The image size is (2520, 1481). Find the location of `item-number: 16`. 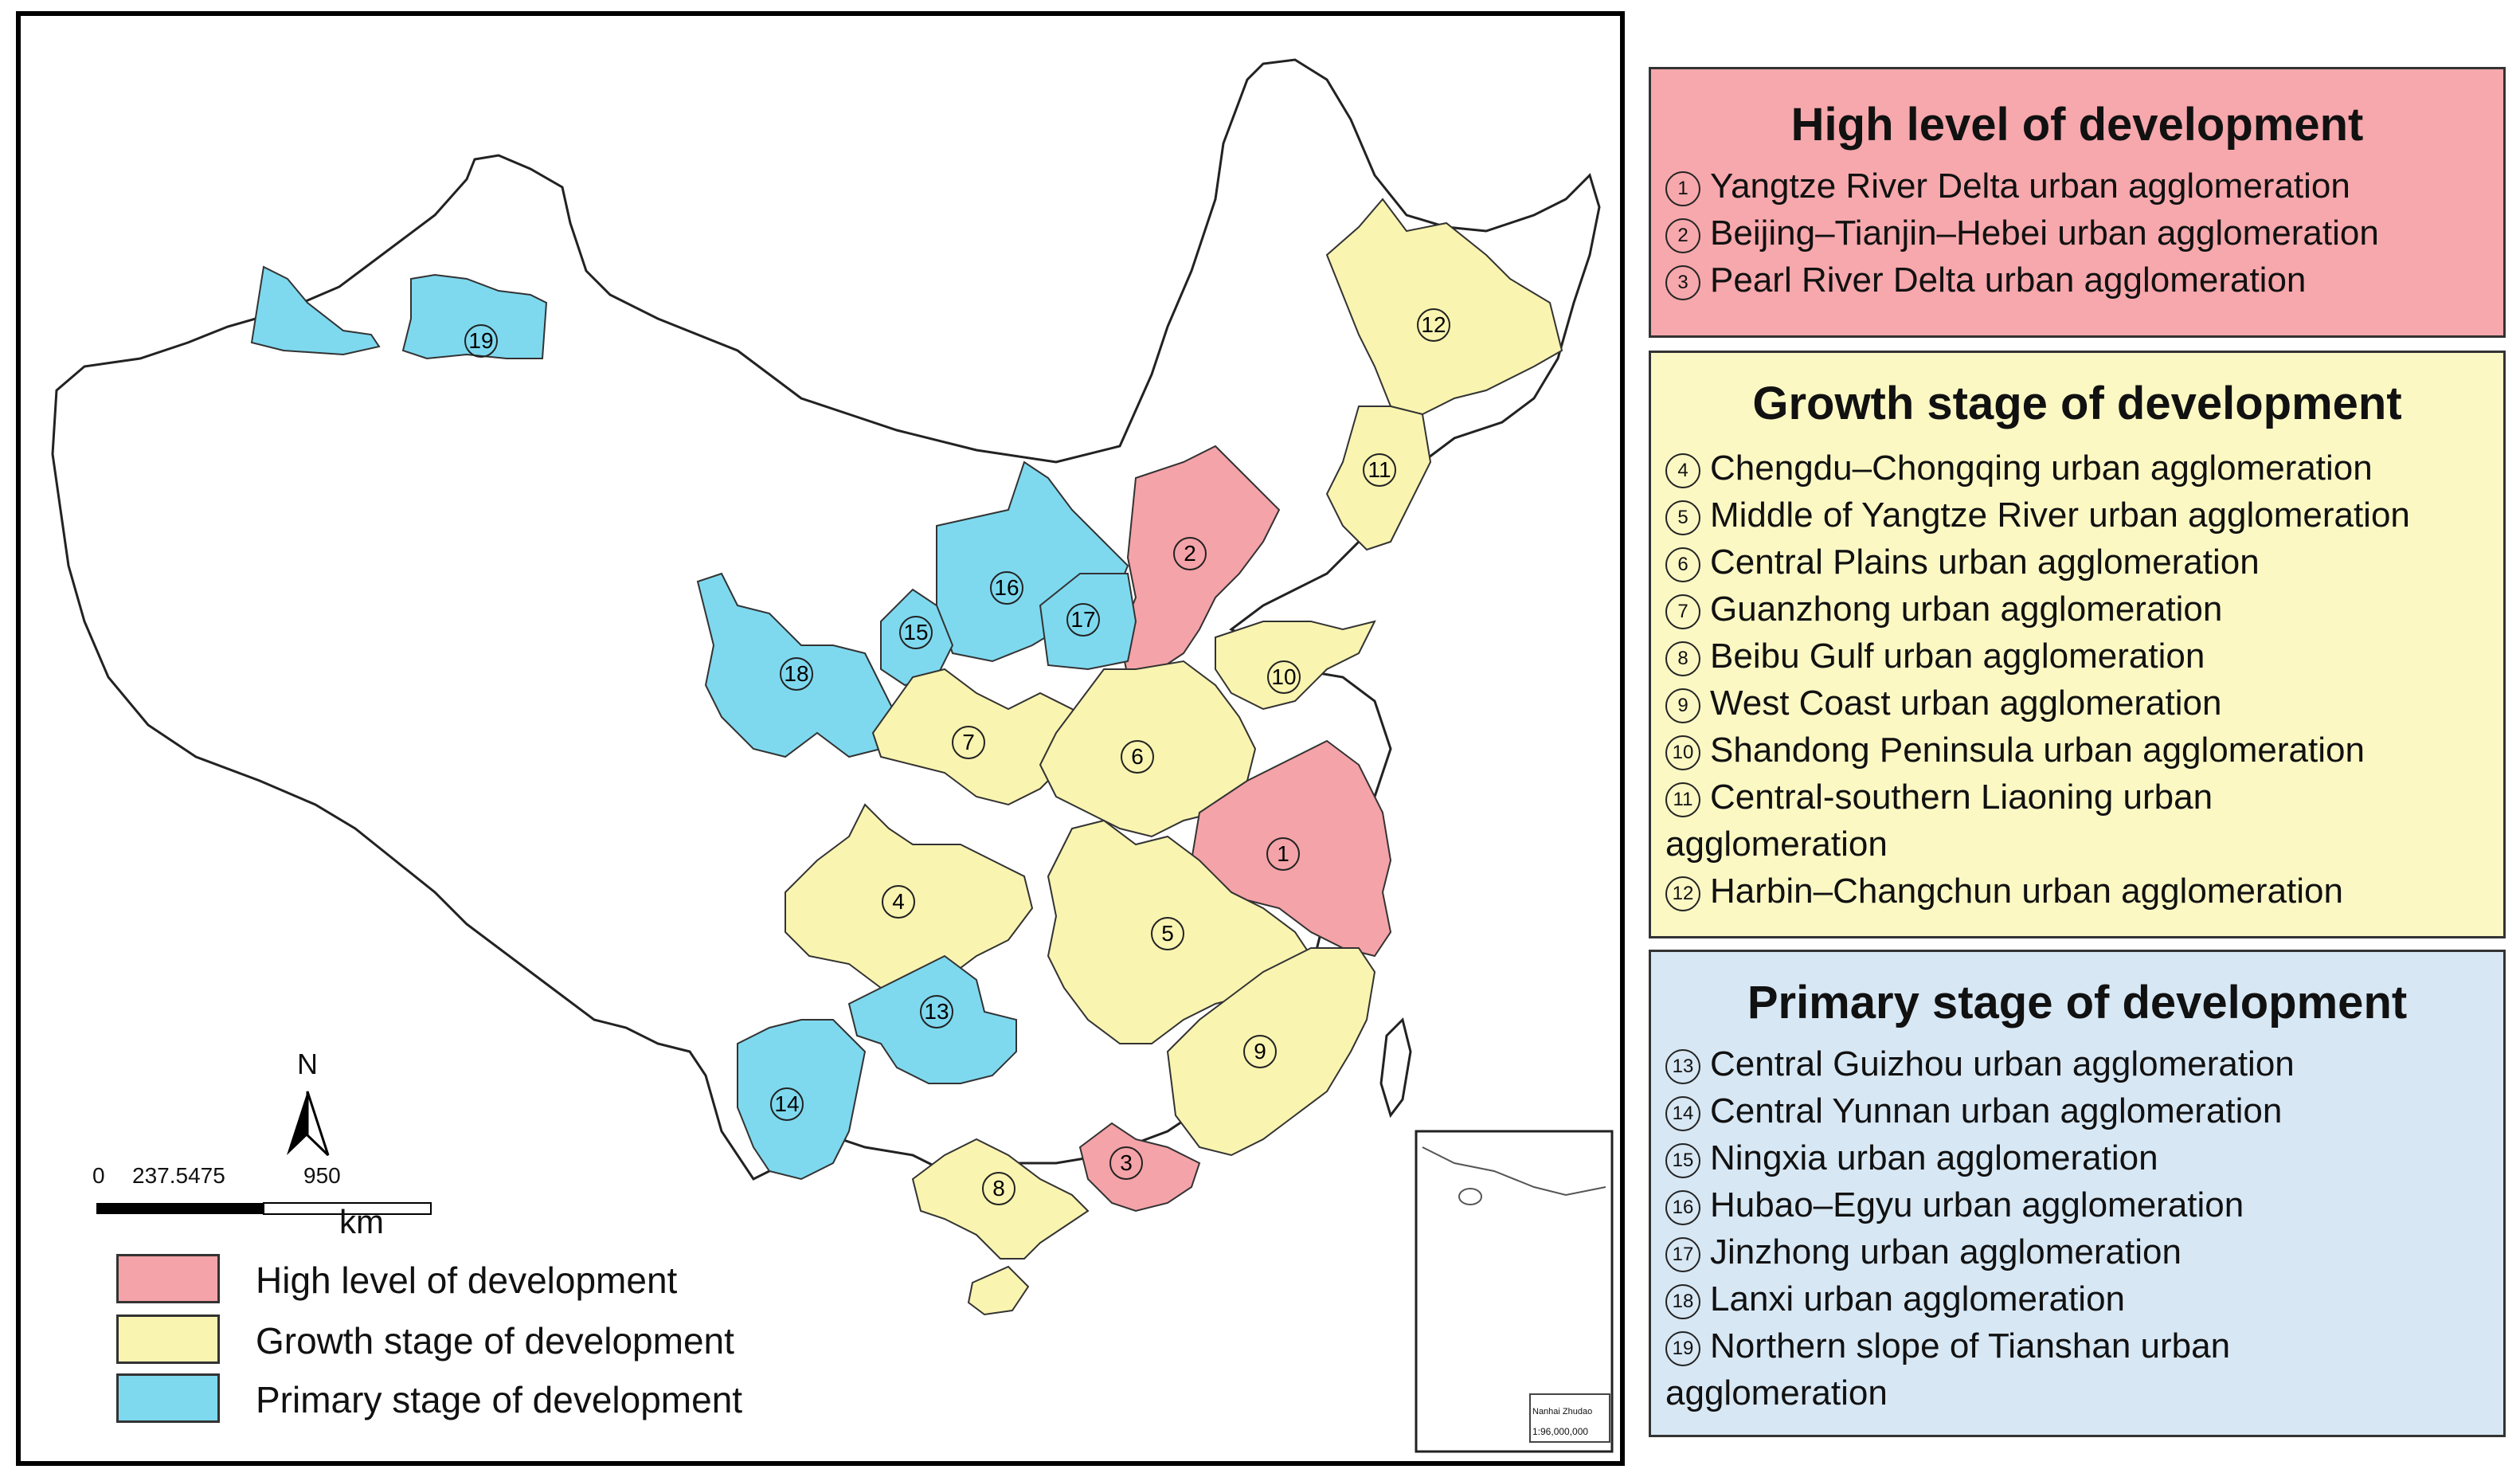

item-number: 16 is located at coordinates (1682, 1207).